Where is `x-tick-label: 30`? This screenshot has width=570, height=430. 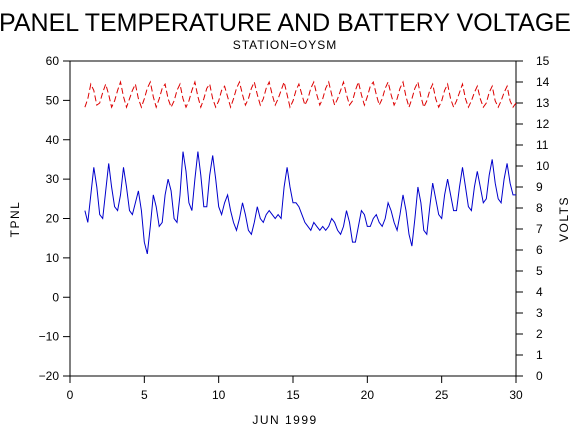
x-tick-label: 30 is located at coordinates (516, 395).